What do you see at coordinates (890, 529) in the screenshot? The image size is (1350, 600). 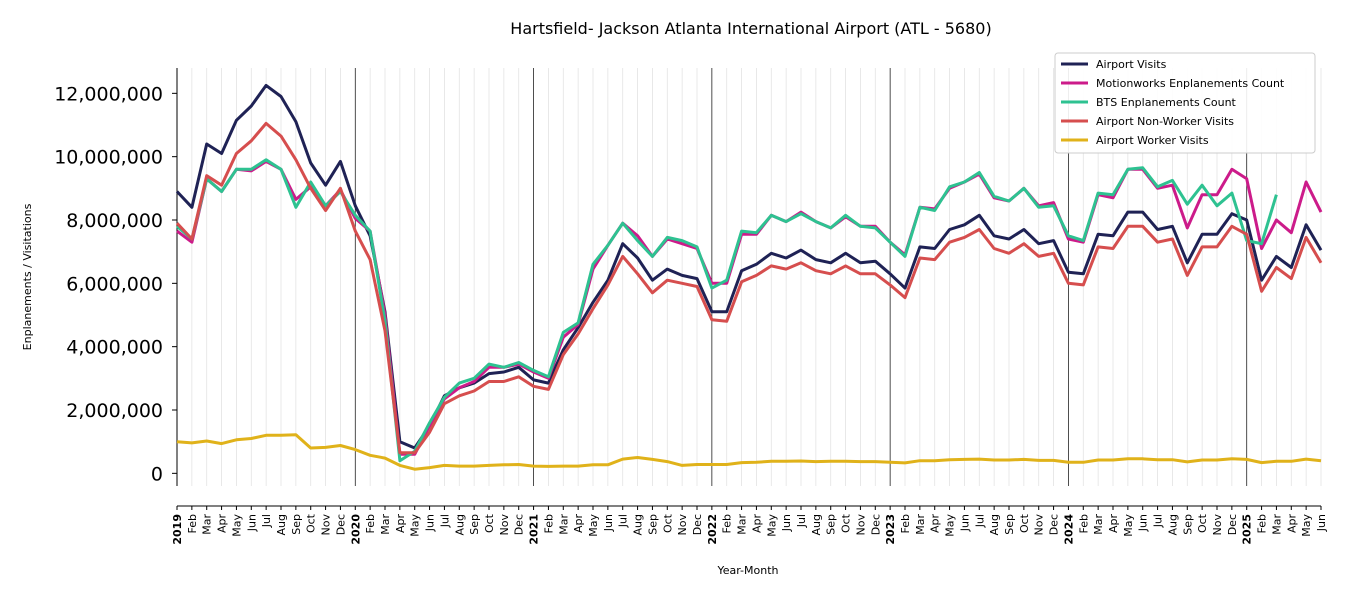 I see `x-tick-label-year: 2023` at bounding box center [890, 529].